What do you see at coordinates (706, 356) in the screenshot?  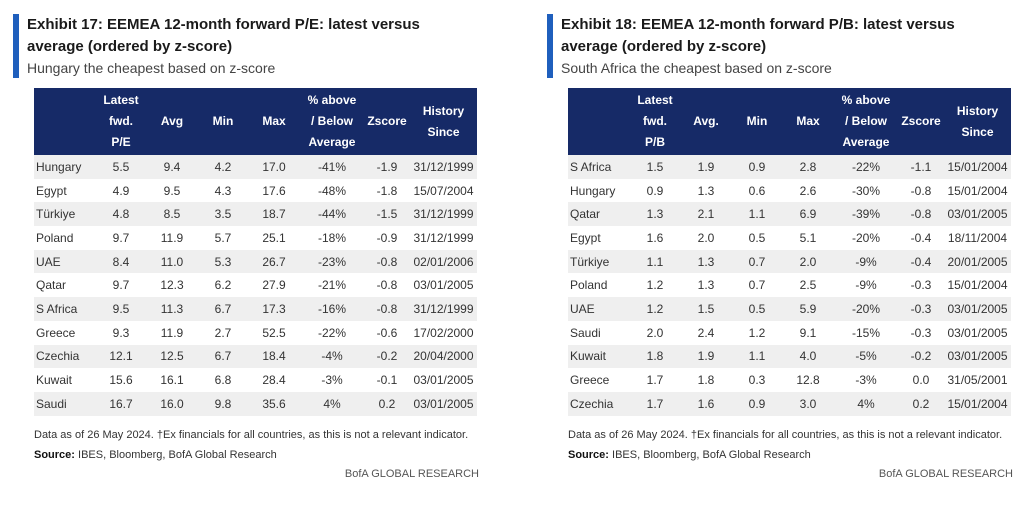 I see `value-cell: 1.9` at bounding box center [706, 356].